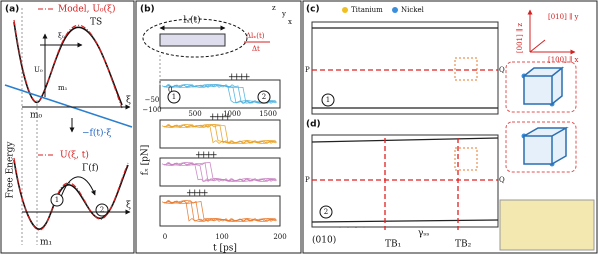 The height and width of the screenshot is (255, 598). I want to click on gamma-ss: γₛₛ, so click(423, 234).